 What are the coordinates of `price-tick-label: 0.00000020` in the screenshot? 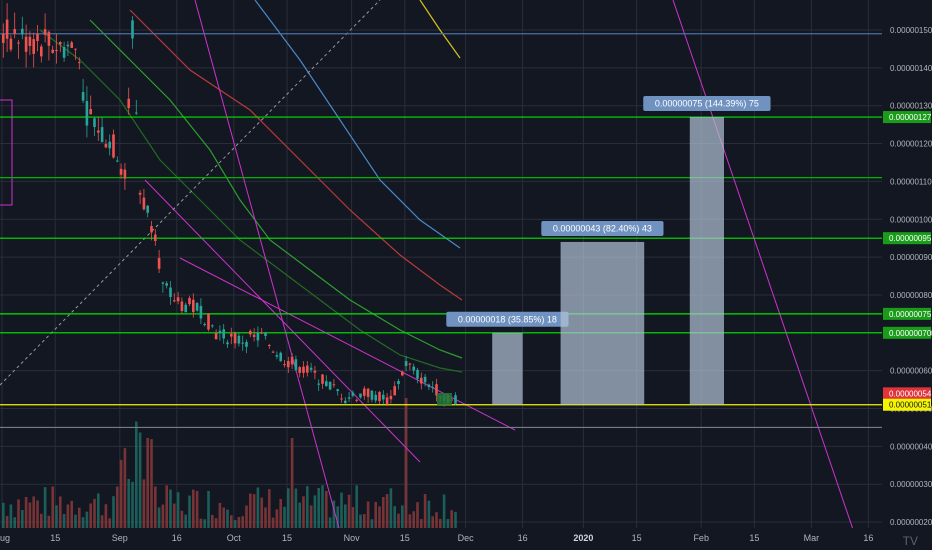 It's located at (911, 522).